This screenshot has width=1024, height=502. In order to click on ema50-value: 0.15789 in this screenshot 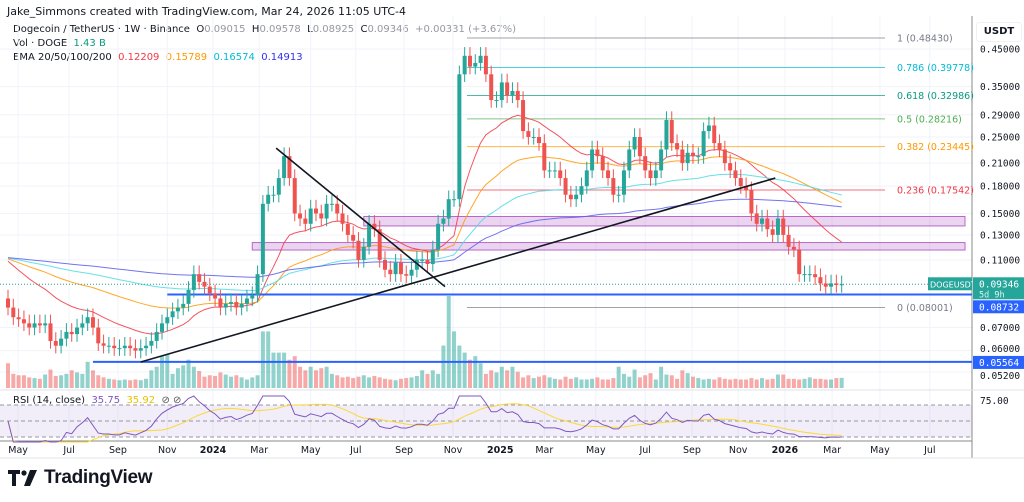, I will do `click(186, 57)`.